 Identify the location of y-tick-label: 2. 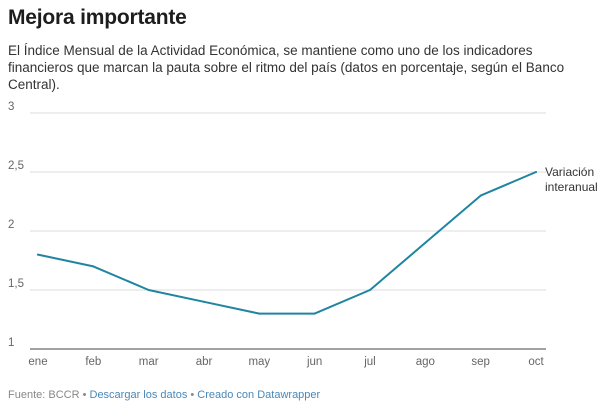
(11, 225).